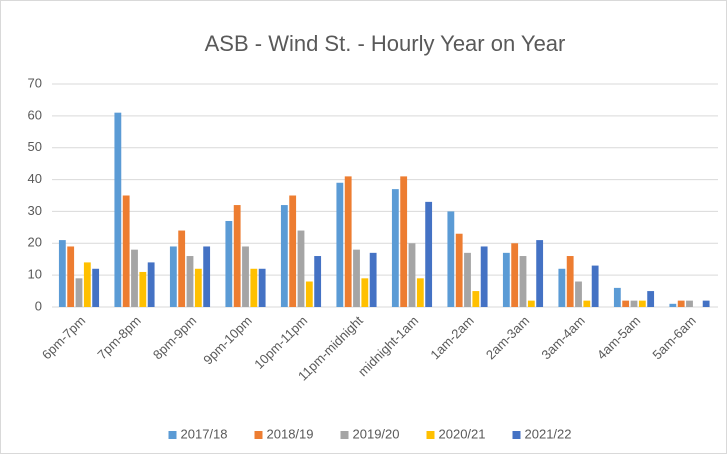  What do you see at coordinates (35, 178) in the screenshot?
I see `y-tick-label: 40` at bounding box center [35, 178].